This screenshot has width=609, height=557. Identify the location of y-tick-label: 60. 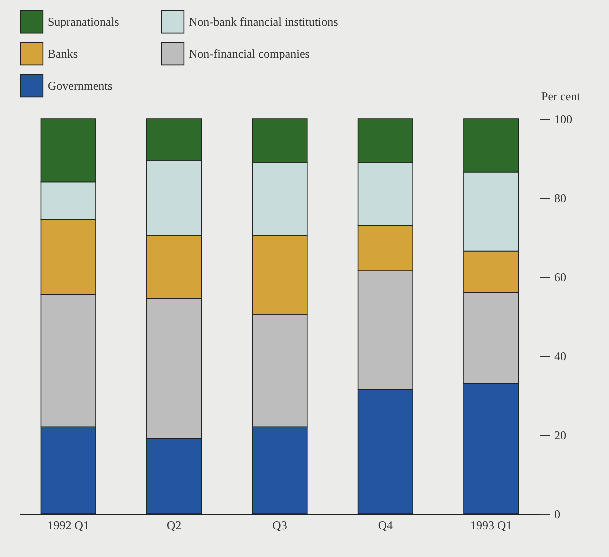
(560, 277).